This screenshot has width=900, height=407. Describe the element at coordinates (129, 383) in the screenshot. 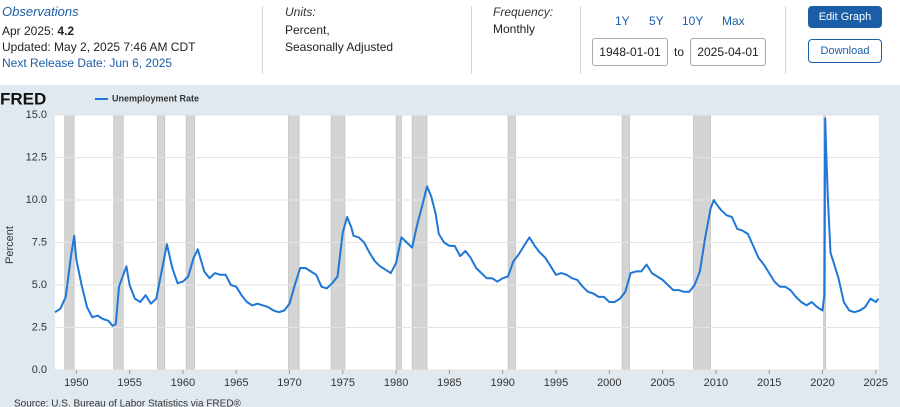

I see `x-tick-label: 1955` at that location.